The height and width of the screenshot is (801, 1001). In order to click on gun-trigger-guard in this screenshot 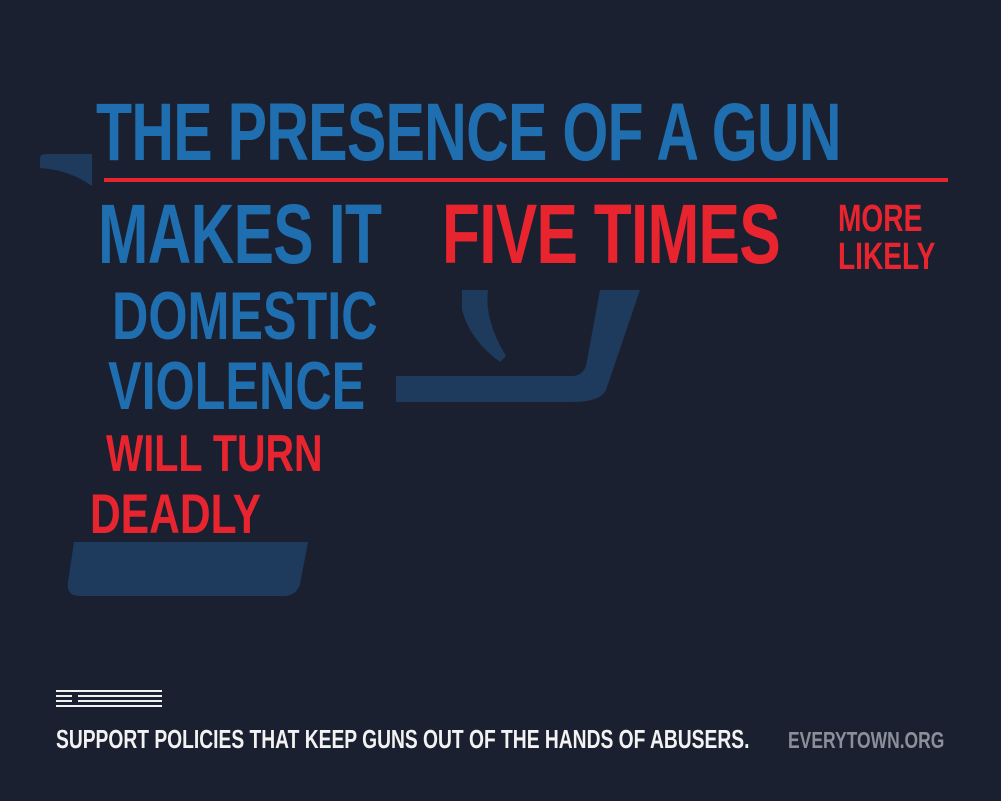, I will do `click(518, 346)`.